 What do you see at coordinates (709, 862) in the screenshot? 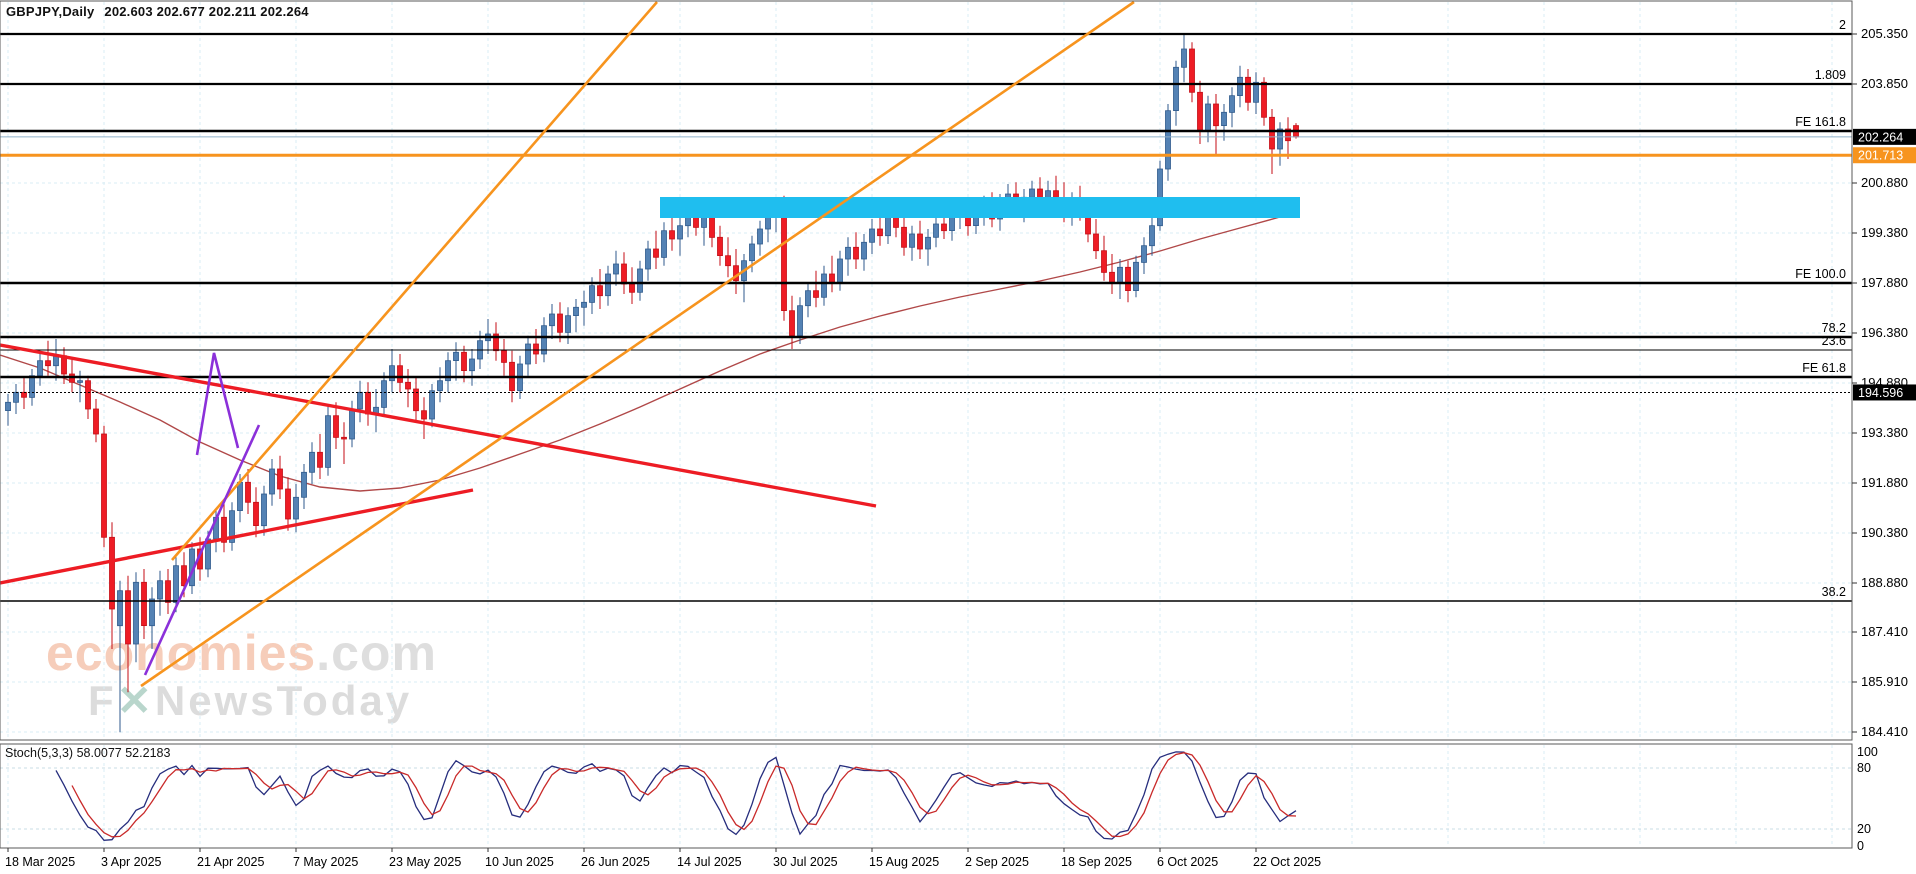
I see `date-label: 14 Jul 2025` at bounding box center [709, 862].